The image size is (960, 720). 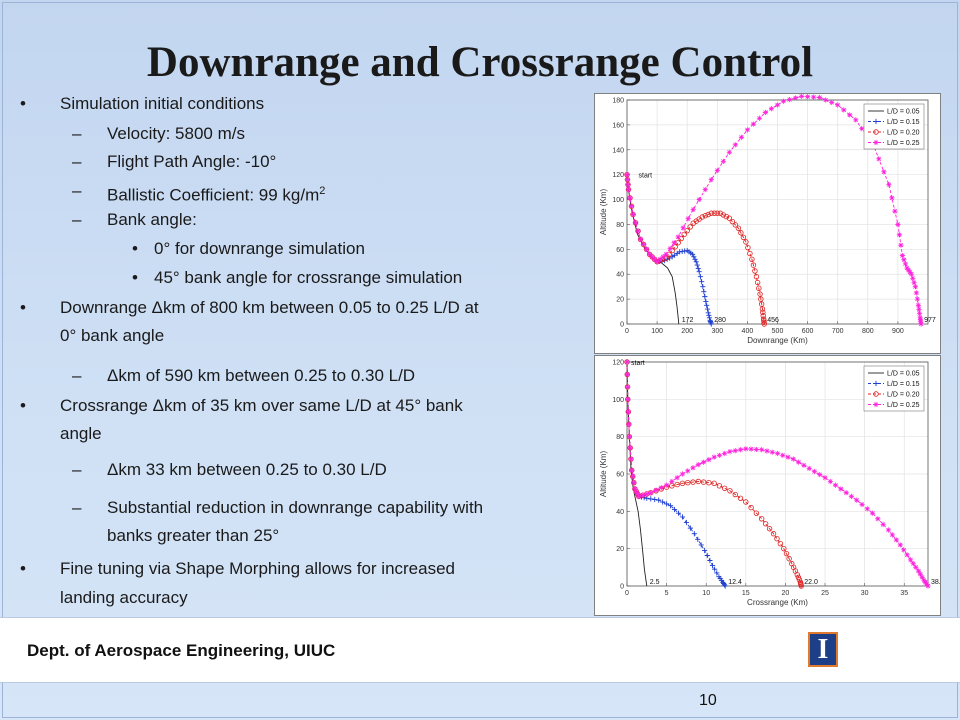 I want to click on y-tick-label: 80, so click(x=620, y=437).